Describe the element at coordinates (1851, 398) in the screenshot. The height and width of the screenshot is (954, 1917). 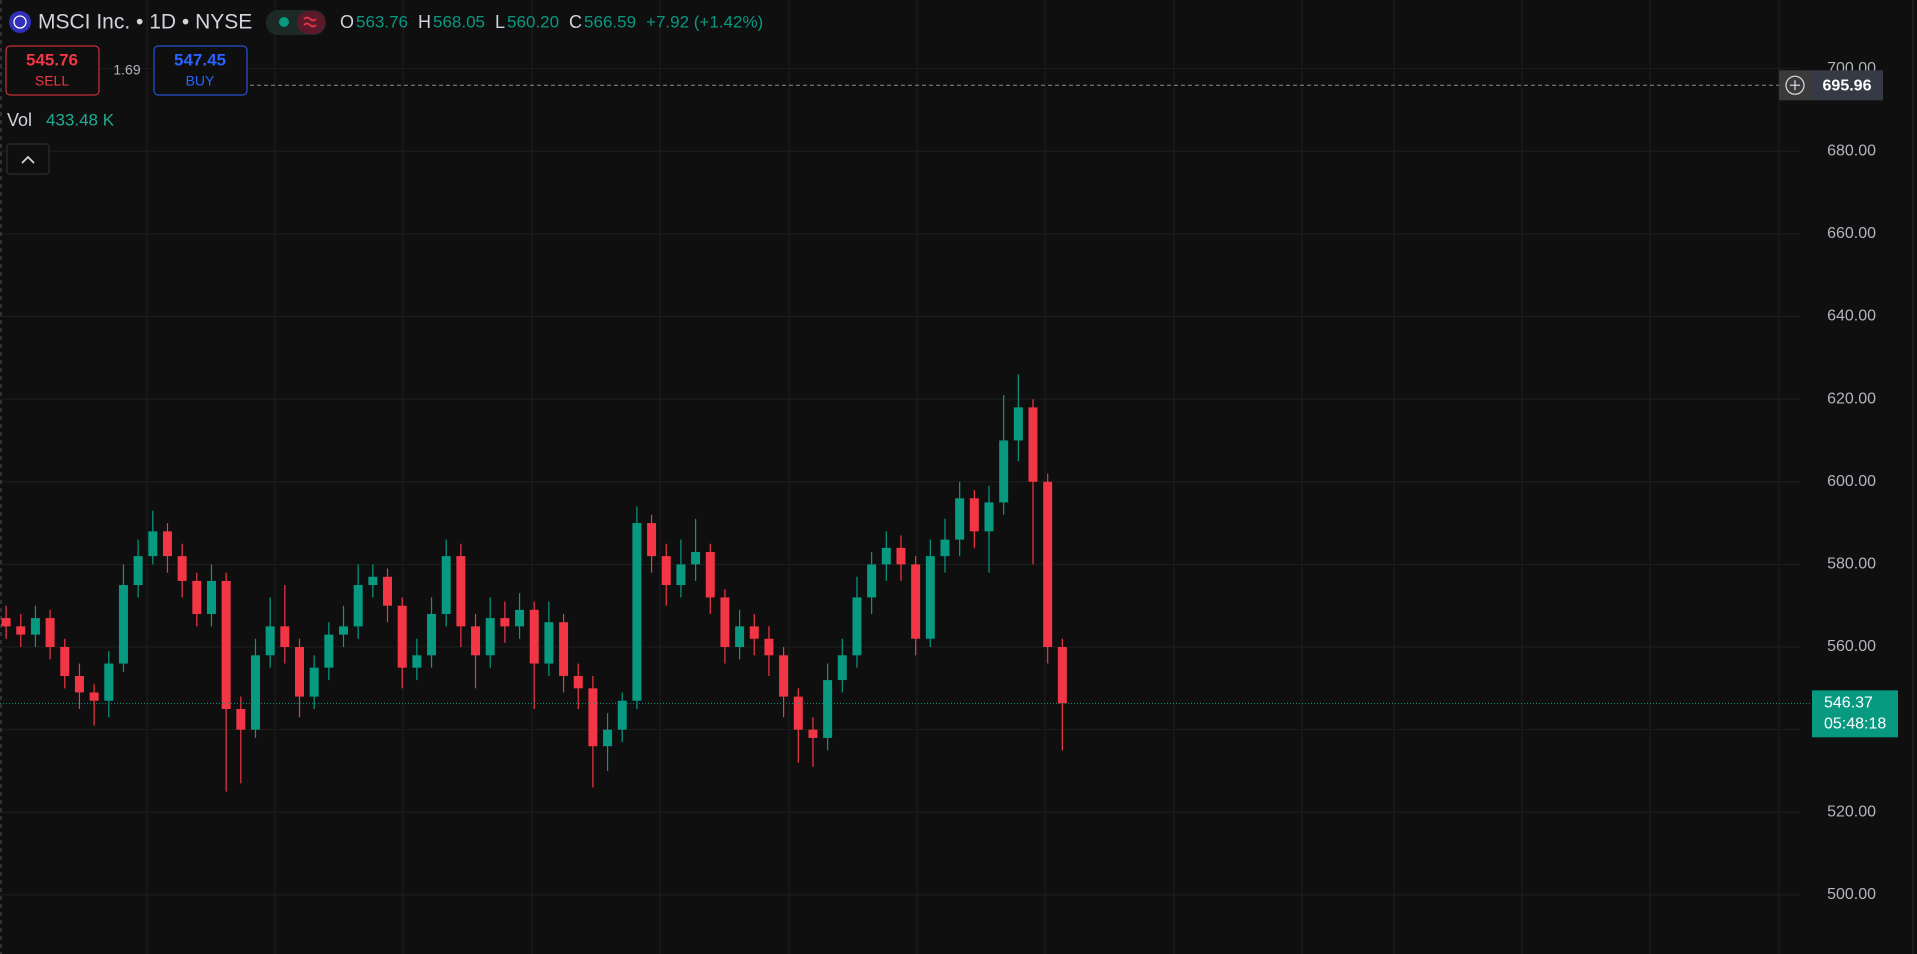
I see `y-tick-label: 620.00` at that location.